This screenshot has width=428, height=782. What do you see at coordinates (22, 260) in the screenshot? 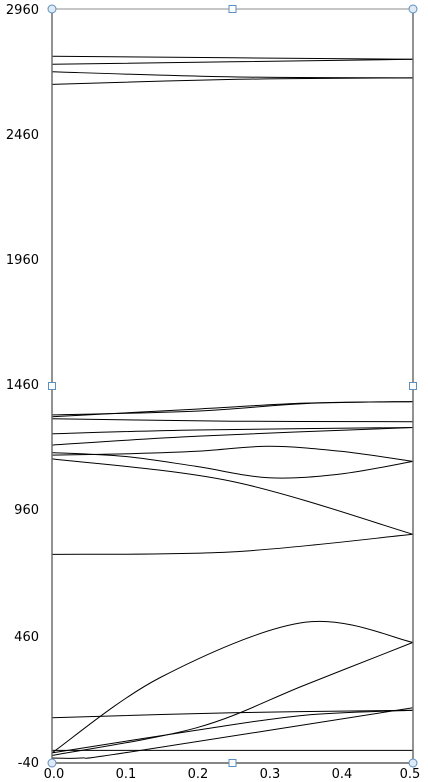
I see `y-tick-label: 1960` at bounding box center [22, 260].